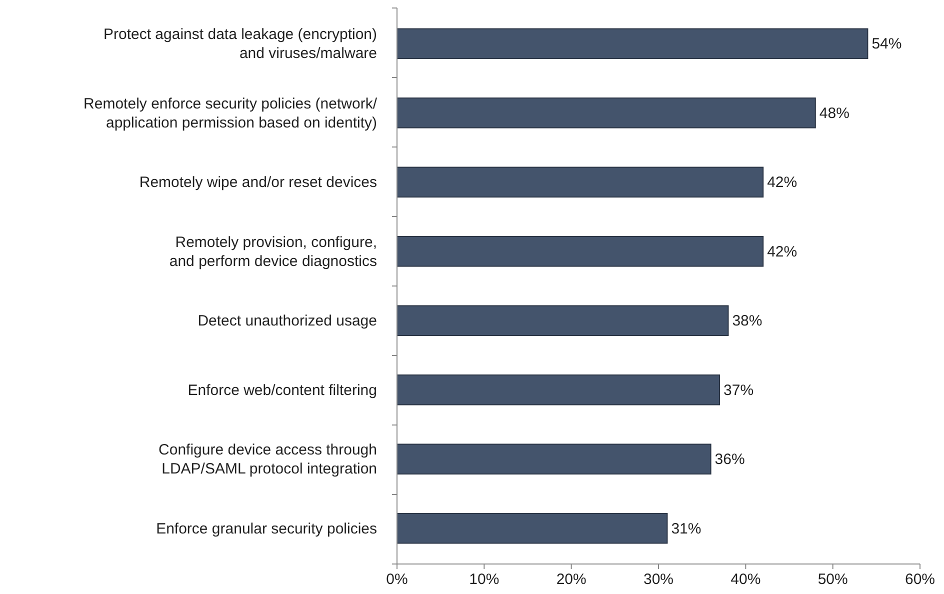 The height and width of the screenshot is (594, 944). Describe the element at coordinates (267, 460) in the screenshot. I see `y-tick-label: Configure device access through LDAP/SAML protocol integration` at that location.